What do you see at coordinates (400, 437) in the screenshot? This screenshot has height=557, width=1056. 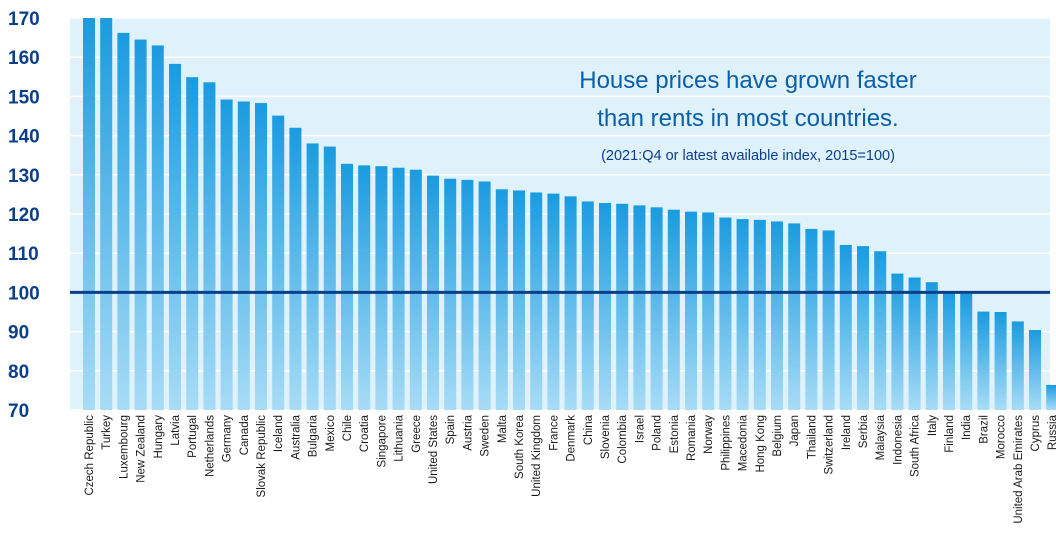 I see `x-category-label: Lithuania` at bounding box center [400, 437].